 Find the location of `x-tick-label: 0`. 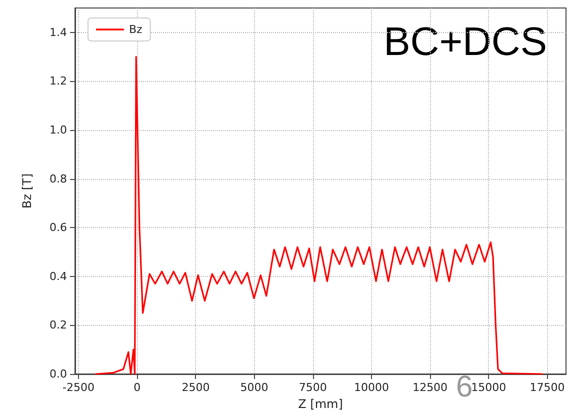

x-tick-label: 0 is located at coordinates (137, 387).